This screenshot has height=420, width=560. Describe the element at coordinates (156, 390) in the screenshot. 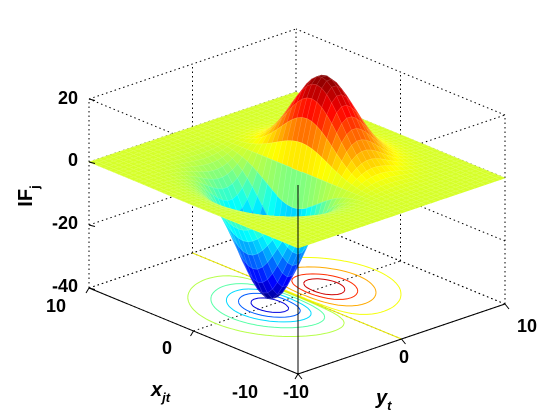

I see `x-axis-label-main: x` at that location.